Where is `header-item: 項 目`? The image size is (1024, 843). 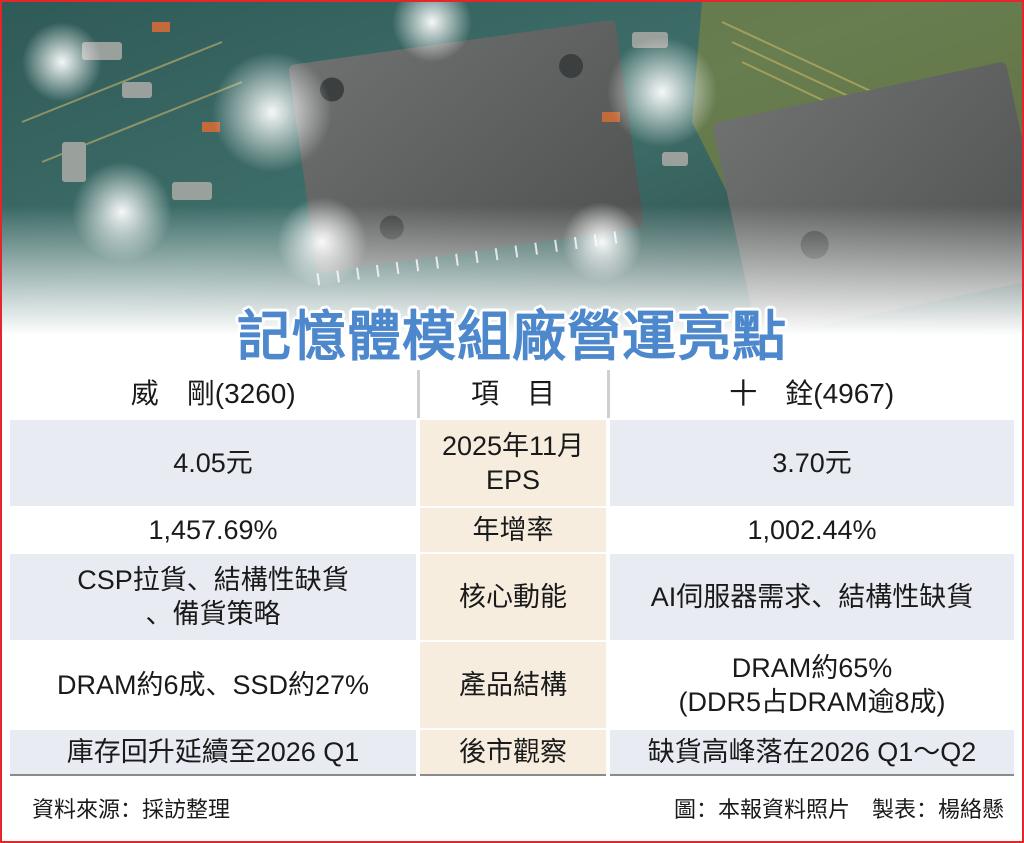
header-item: 項 目 is located at coordinates (513, 394).